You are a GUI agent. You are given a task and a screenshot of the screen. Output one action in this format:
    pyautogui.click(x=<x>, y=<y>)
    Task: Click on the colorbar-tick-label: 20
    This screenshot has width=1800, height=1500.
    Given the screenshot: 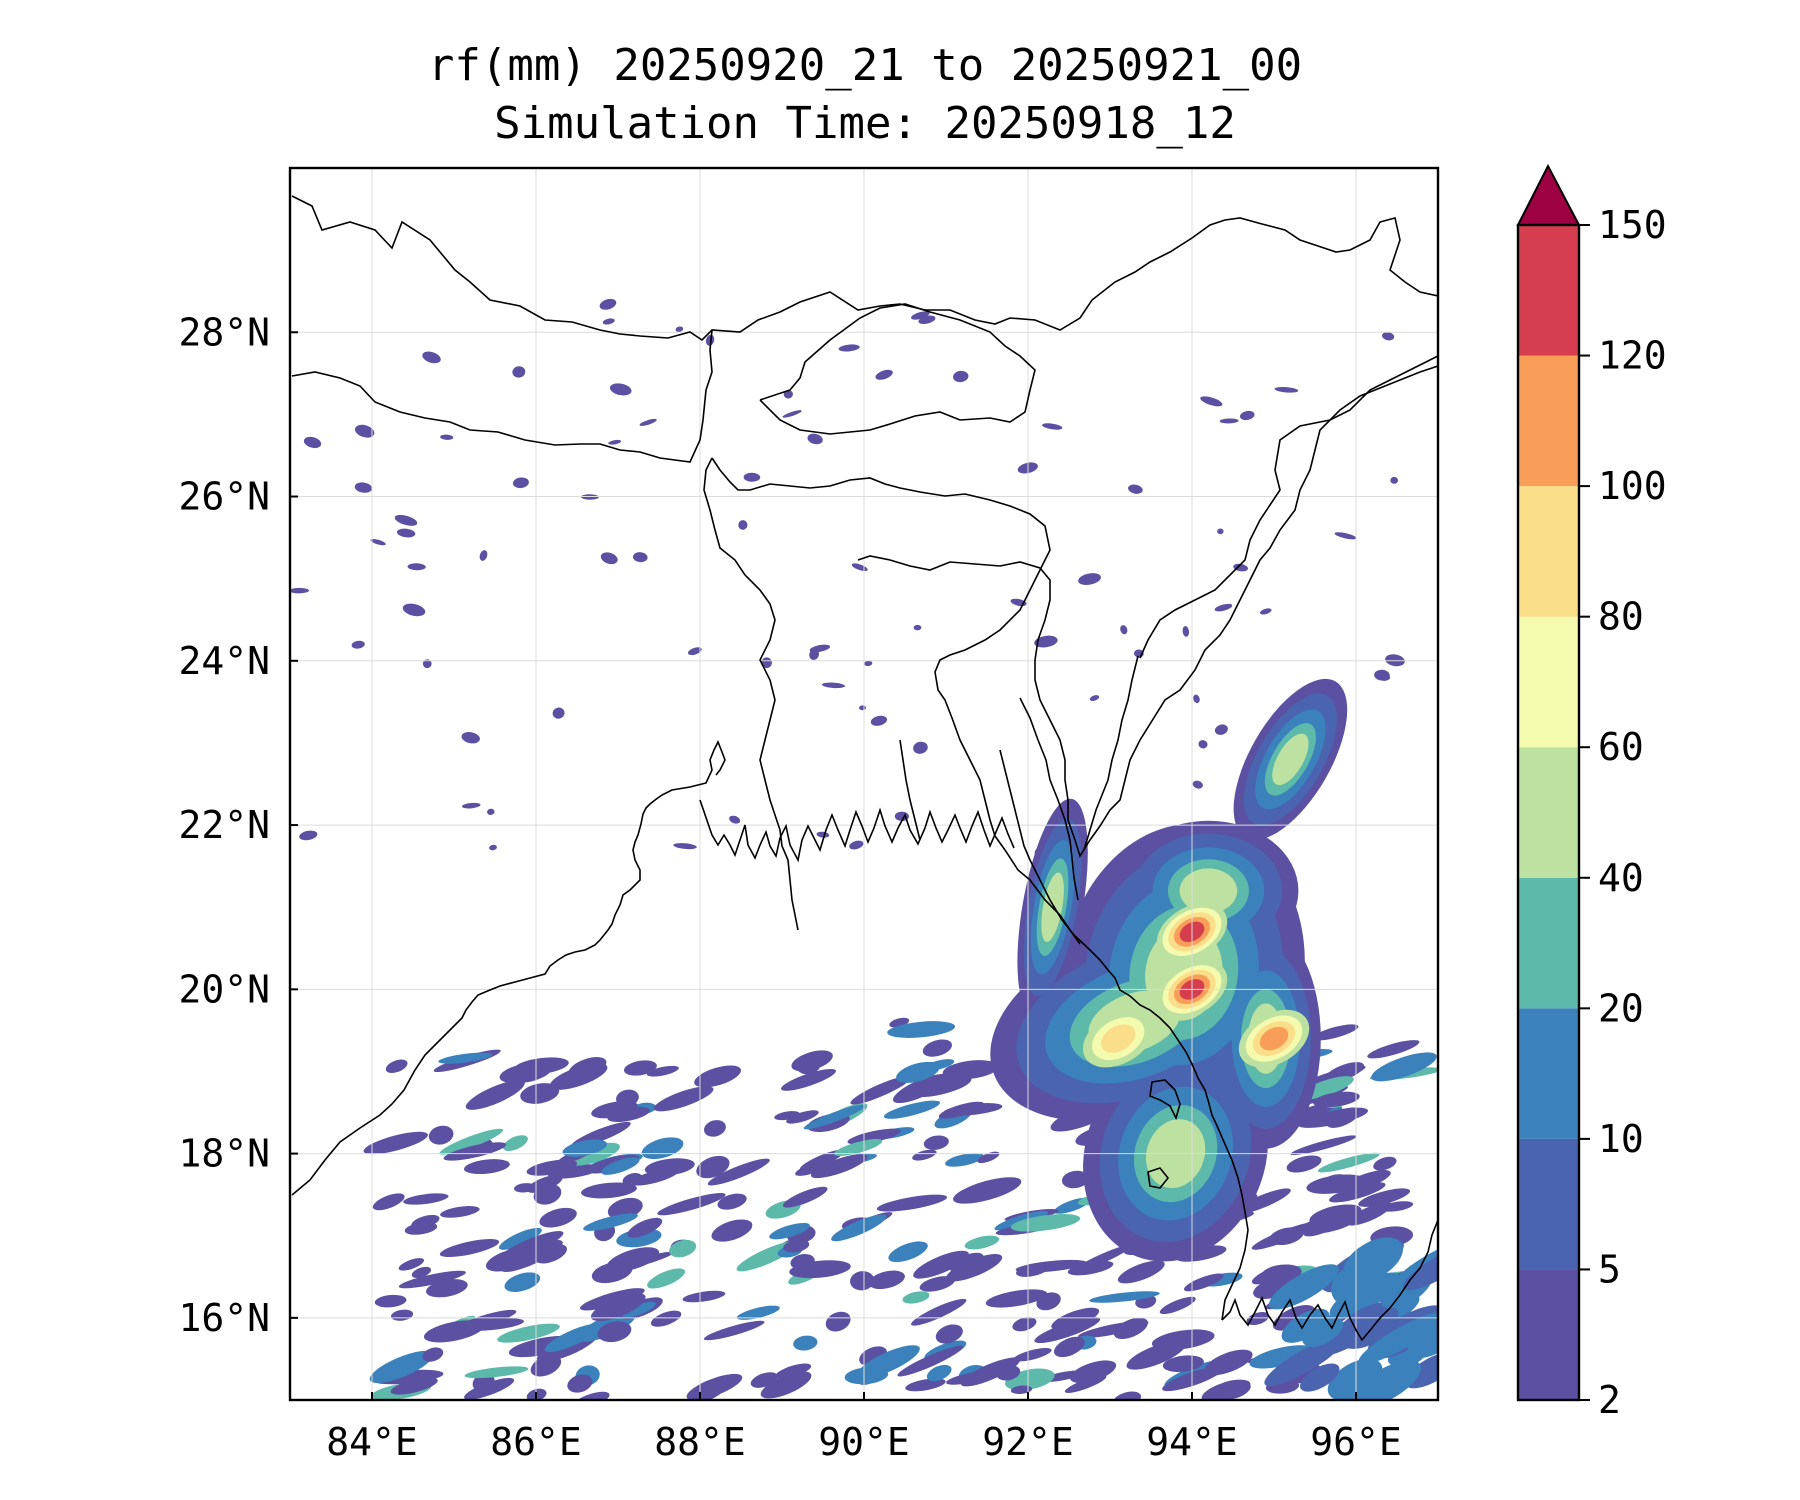 What is the action you would take?
    pyautogui.click(x=1621, y=1008)
    